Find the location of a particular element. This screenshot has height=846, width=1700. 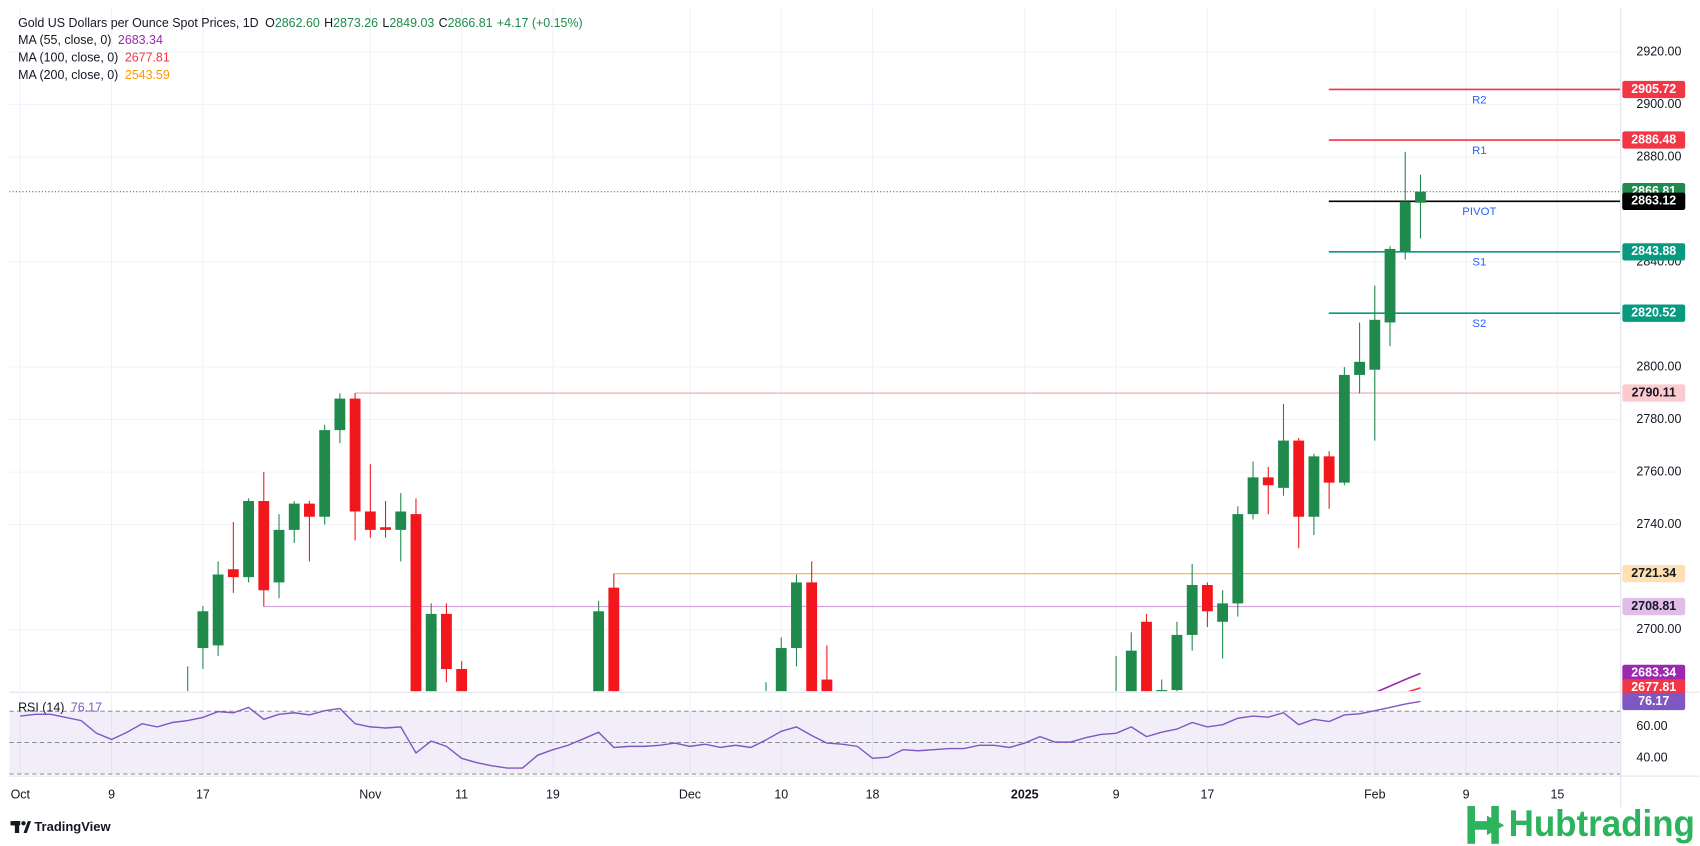

x-tick-label: 11 is located at coordinates (461, 794).